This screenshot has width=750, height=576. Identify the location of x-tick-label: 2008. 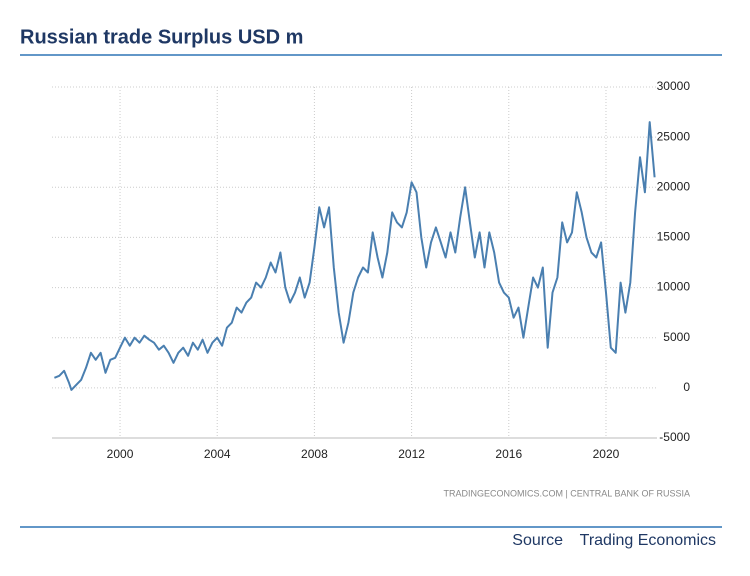
(314, 454).